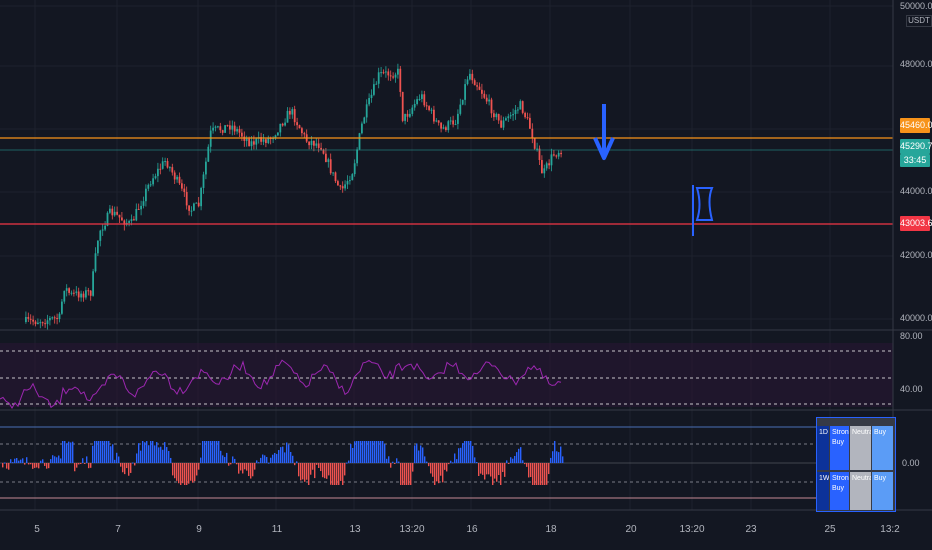 This screenshot has width=932, height=550. What do you see at coordinates (916, 191) in the screenshot?
I see `price-axis-label: 44000.00` at bounding box center [916, 191].